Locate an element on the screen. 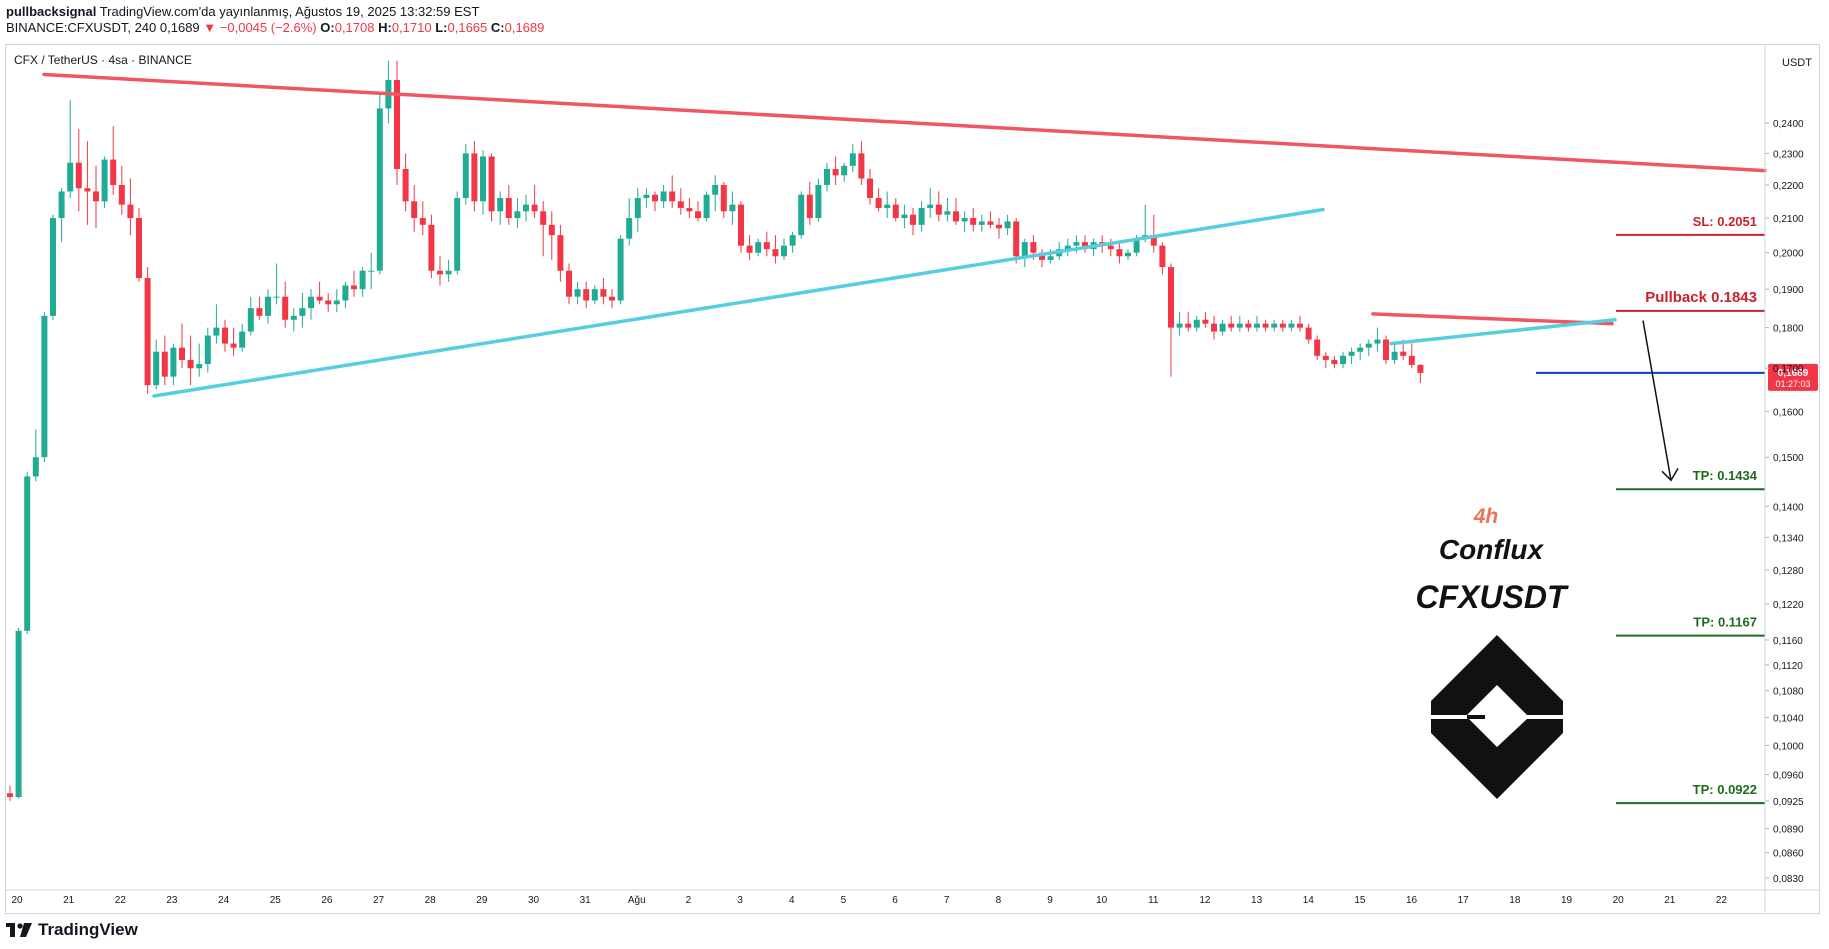 This screenshot has width=1829, height=949. price-badge-countdown: 01:27:03 is located at coordinates (1792, 384).